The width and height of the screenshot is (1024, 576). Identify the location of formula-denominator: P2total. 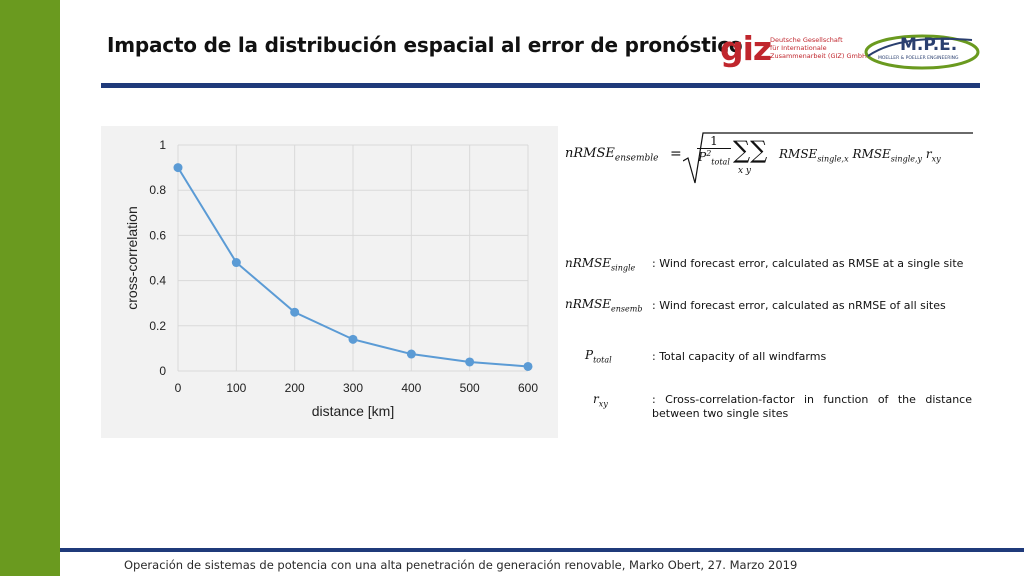
(714, 157).